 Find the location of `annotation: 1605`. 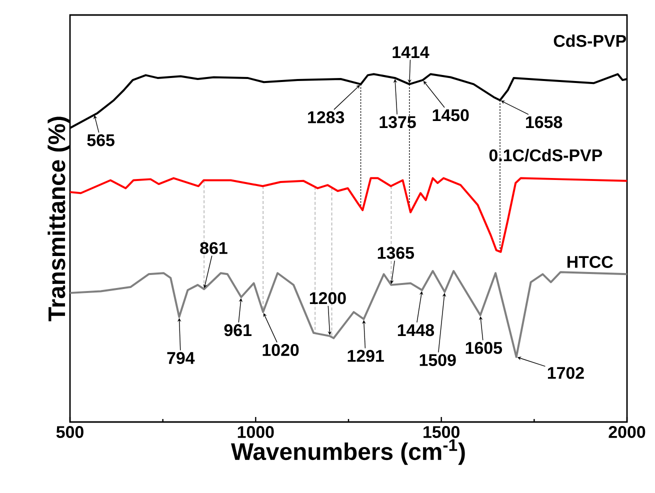

annotation: 1605 is located at coordinates (484, 348).